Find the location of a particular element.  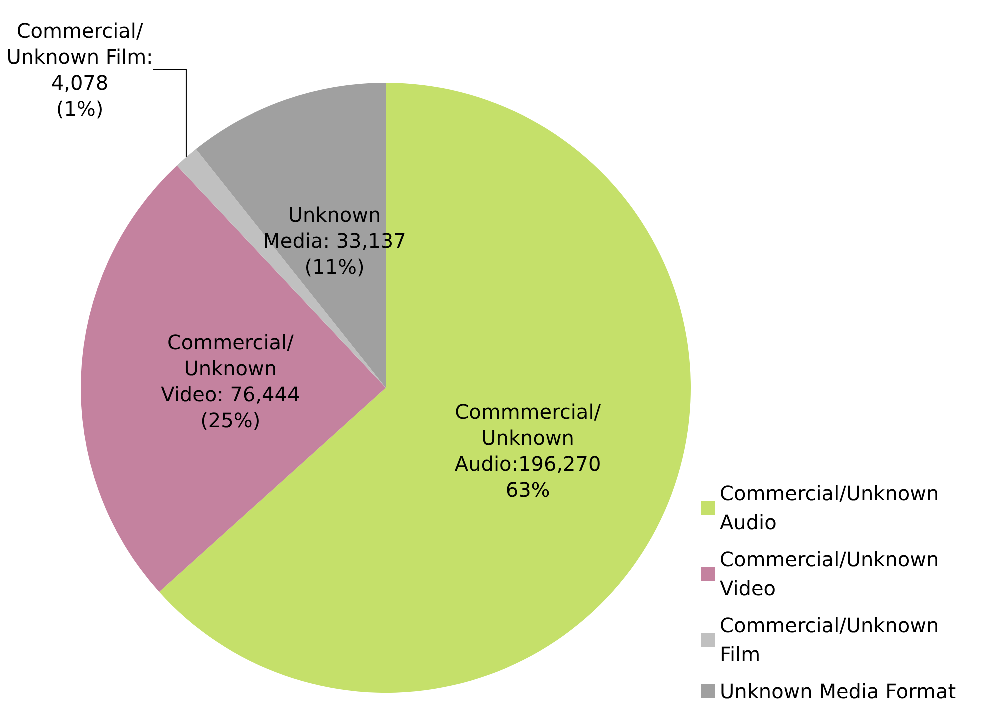

legend-label: Commercial/Unknown Film is located at coordinates (833, 640).